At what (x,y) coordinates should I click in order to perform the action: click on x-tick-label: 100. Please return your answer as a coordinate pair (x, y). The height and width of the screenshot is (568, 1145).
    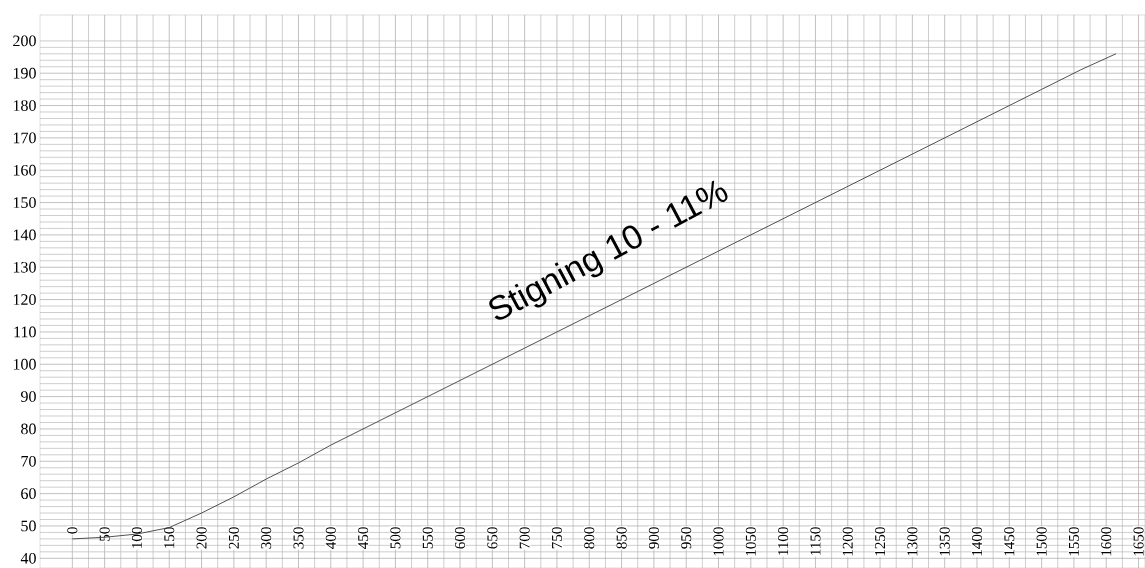
    Looking at the image, I should click on (136, 537).